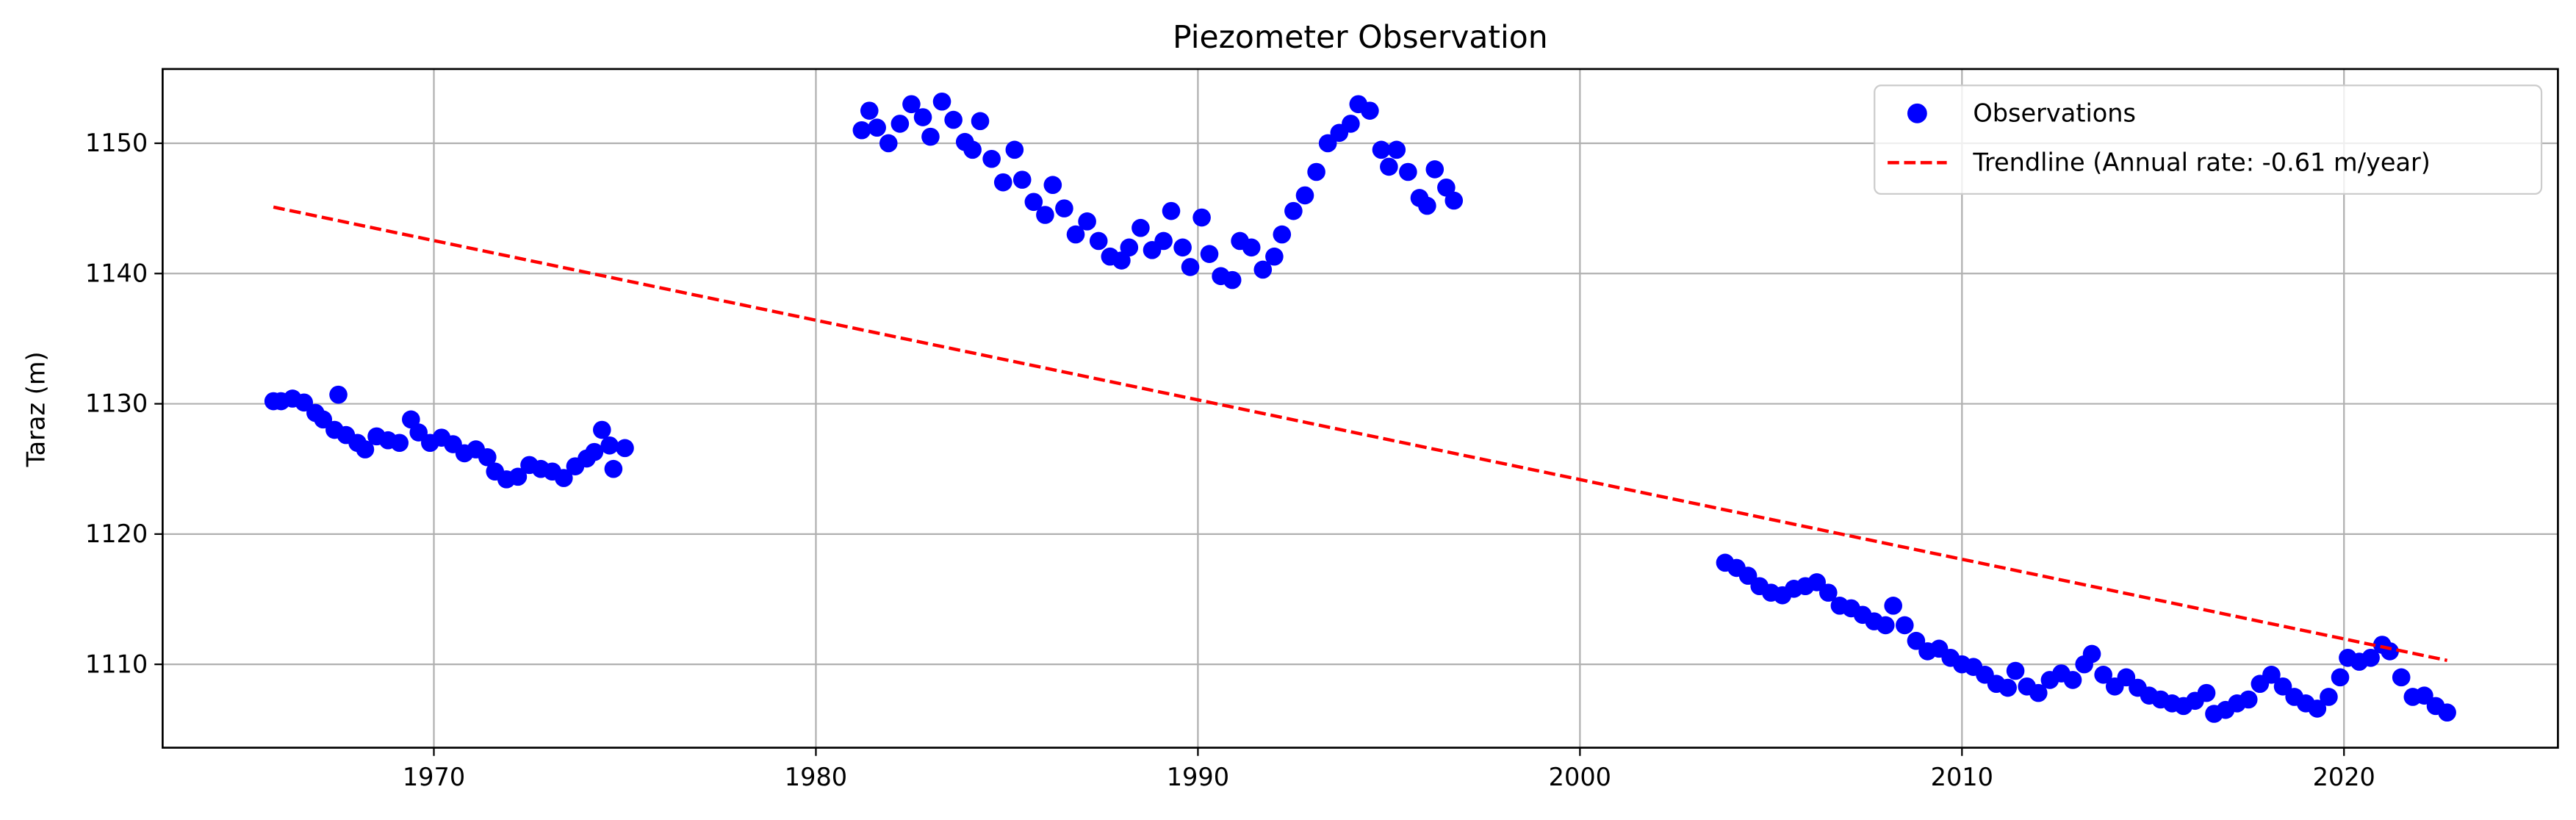 This screenshot has height=820, width=2576. What do you see at coordinates (2201, 163) in the screenshot?
I see `legend-label: Trendline (Annual rate: -0.61 m/year)` at bounding box center [2201, 163].